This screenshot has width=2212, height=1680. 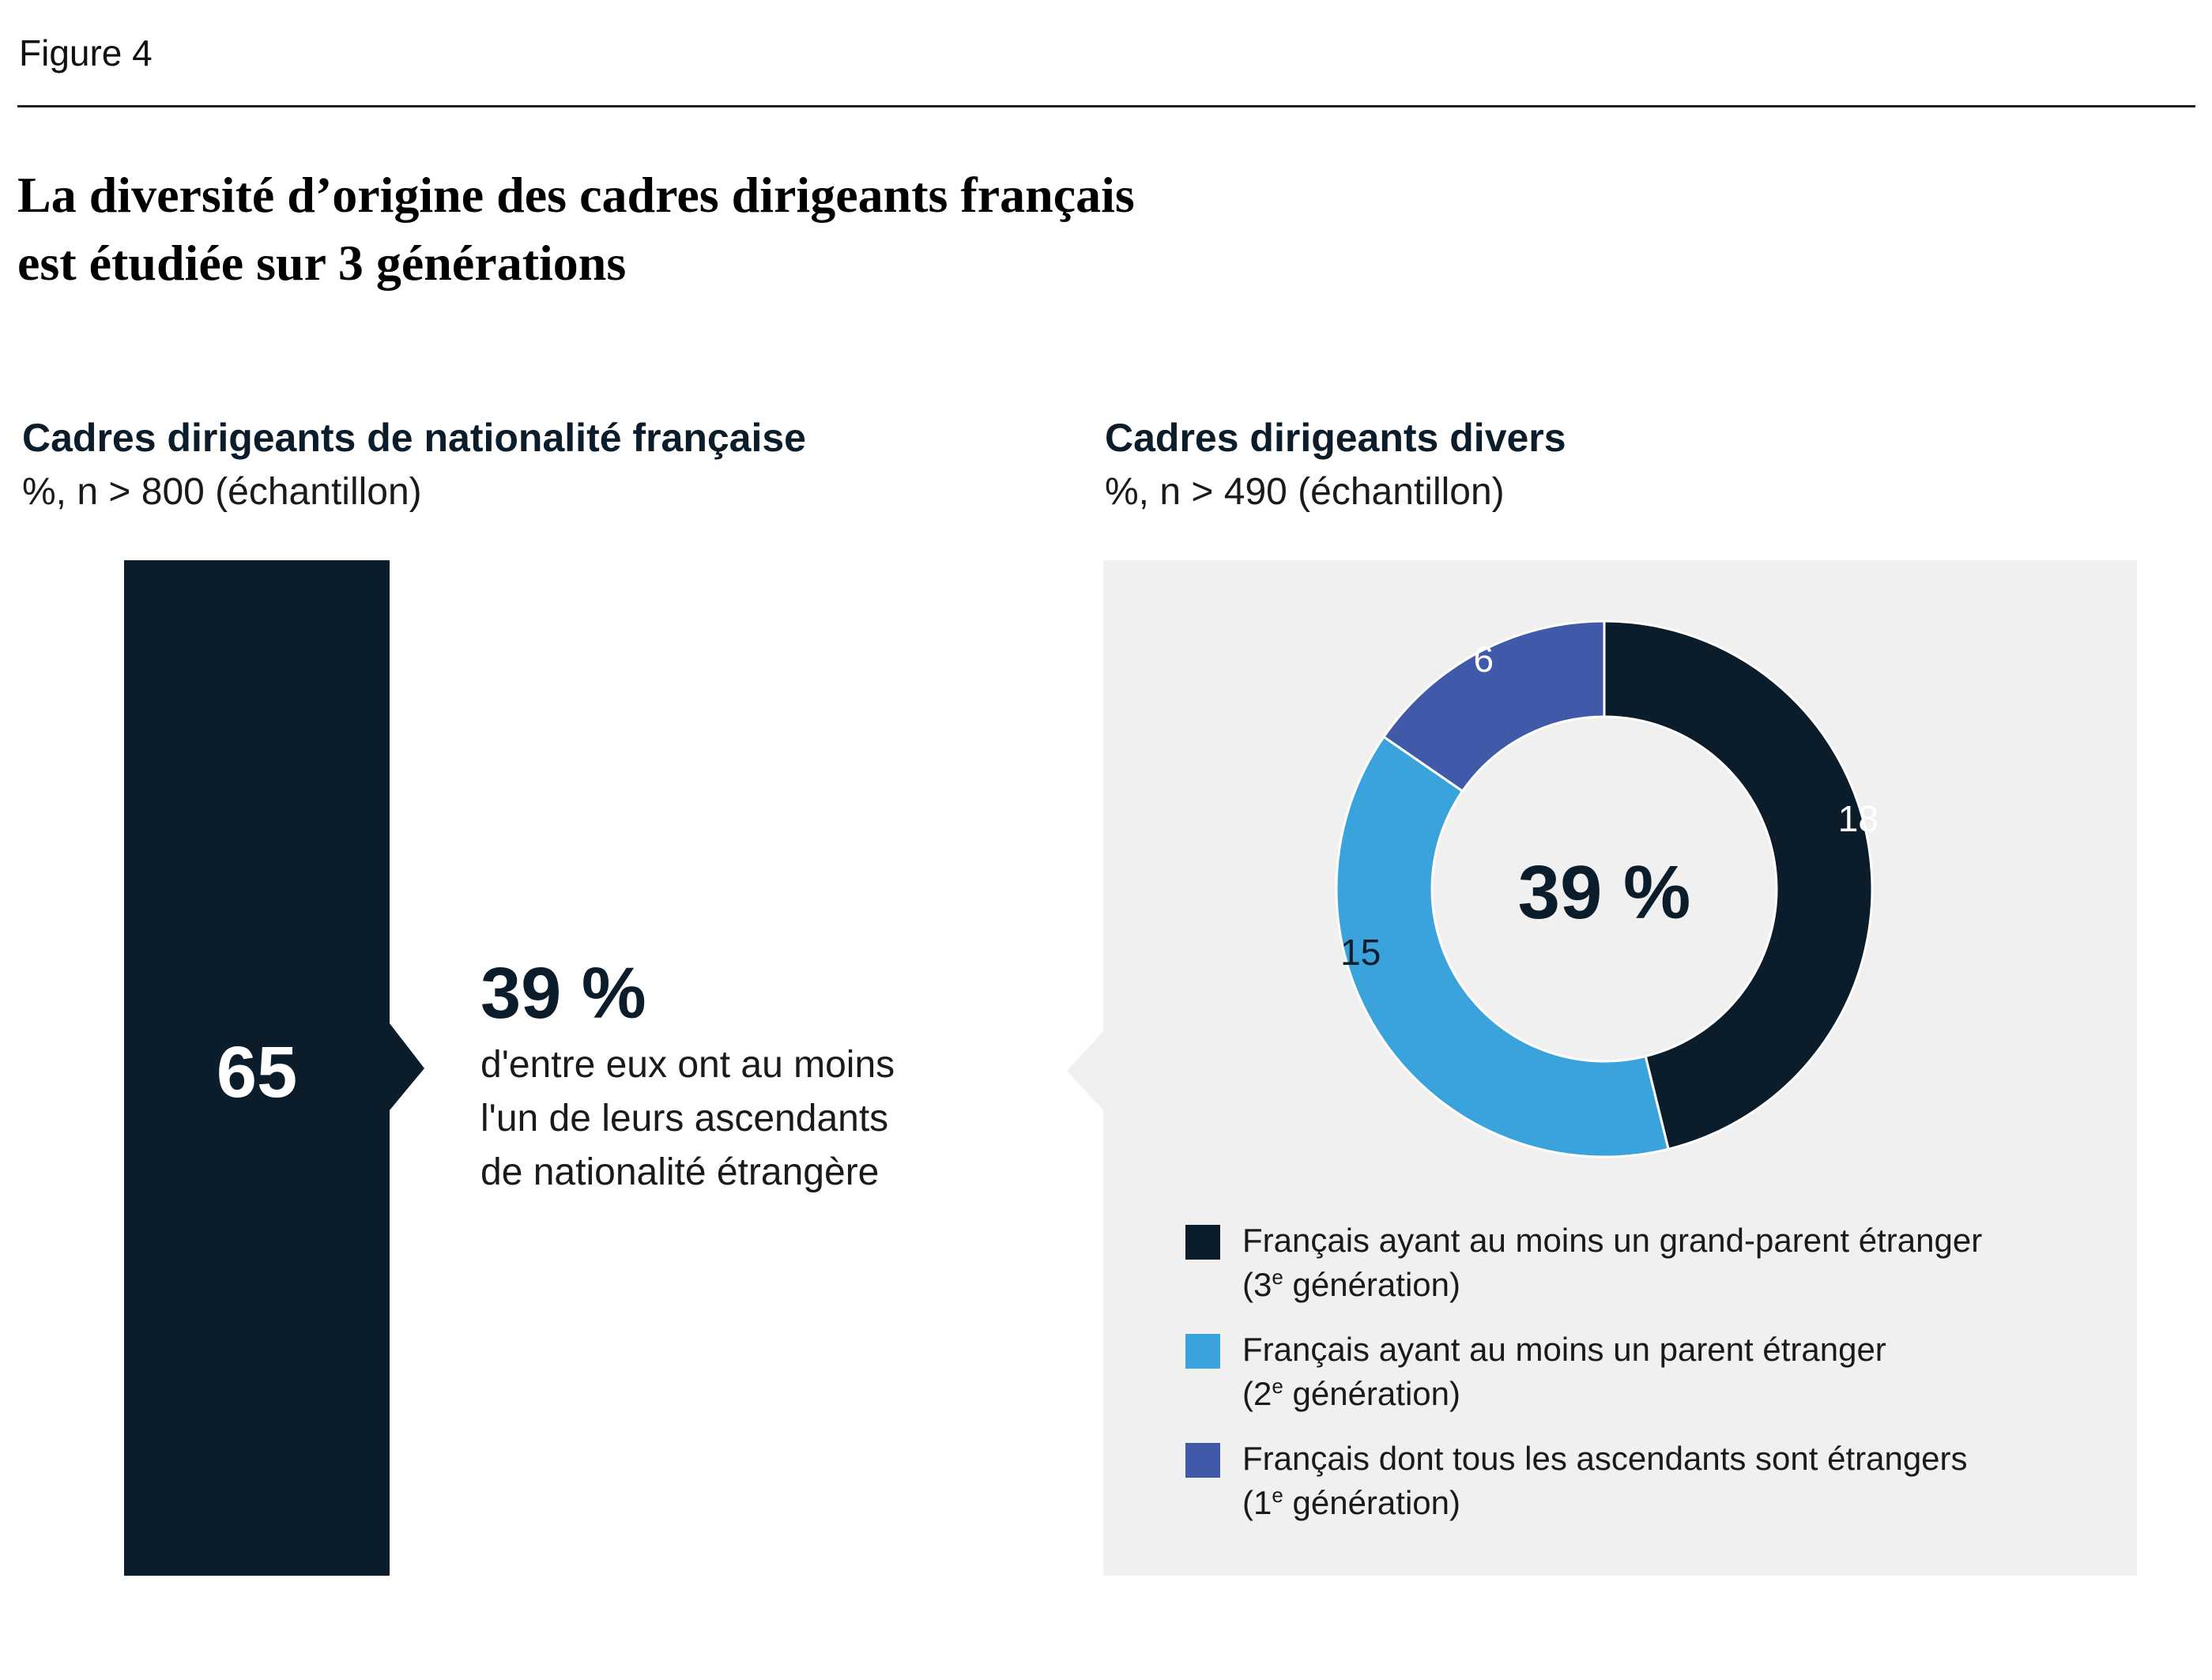 I want to click on callout-value: 39 %, so click(x=563, y=993).